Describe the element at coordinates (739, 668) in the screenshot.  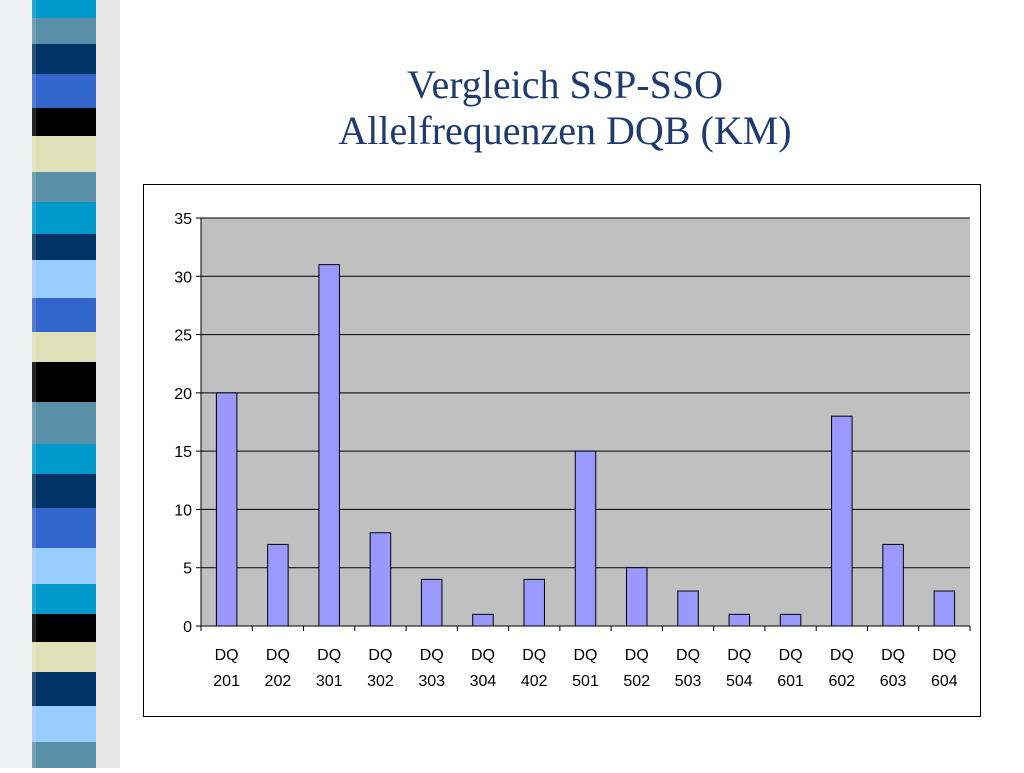
I see `x-tick-label: DQ 504` at that location.